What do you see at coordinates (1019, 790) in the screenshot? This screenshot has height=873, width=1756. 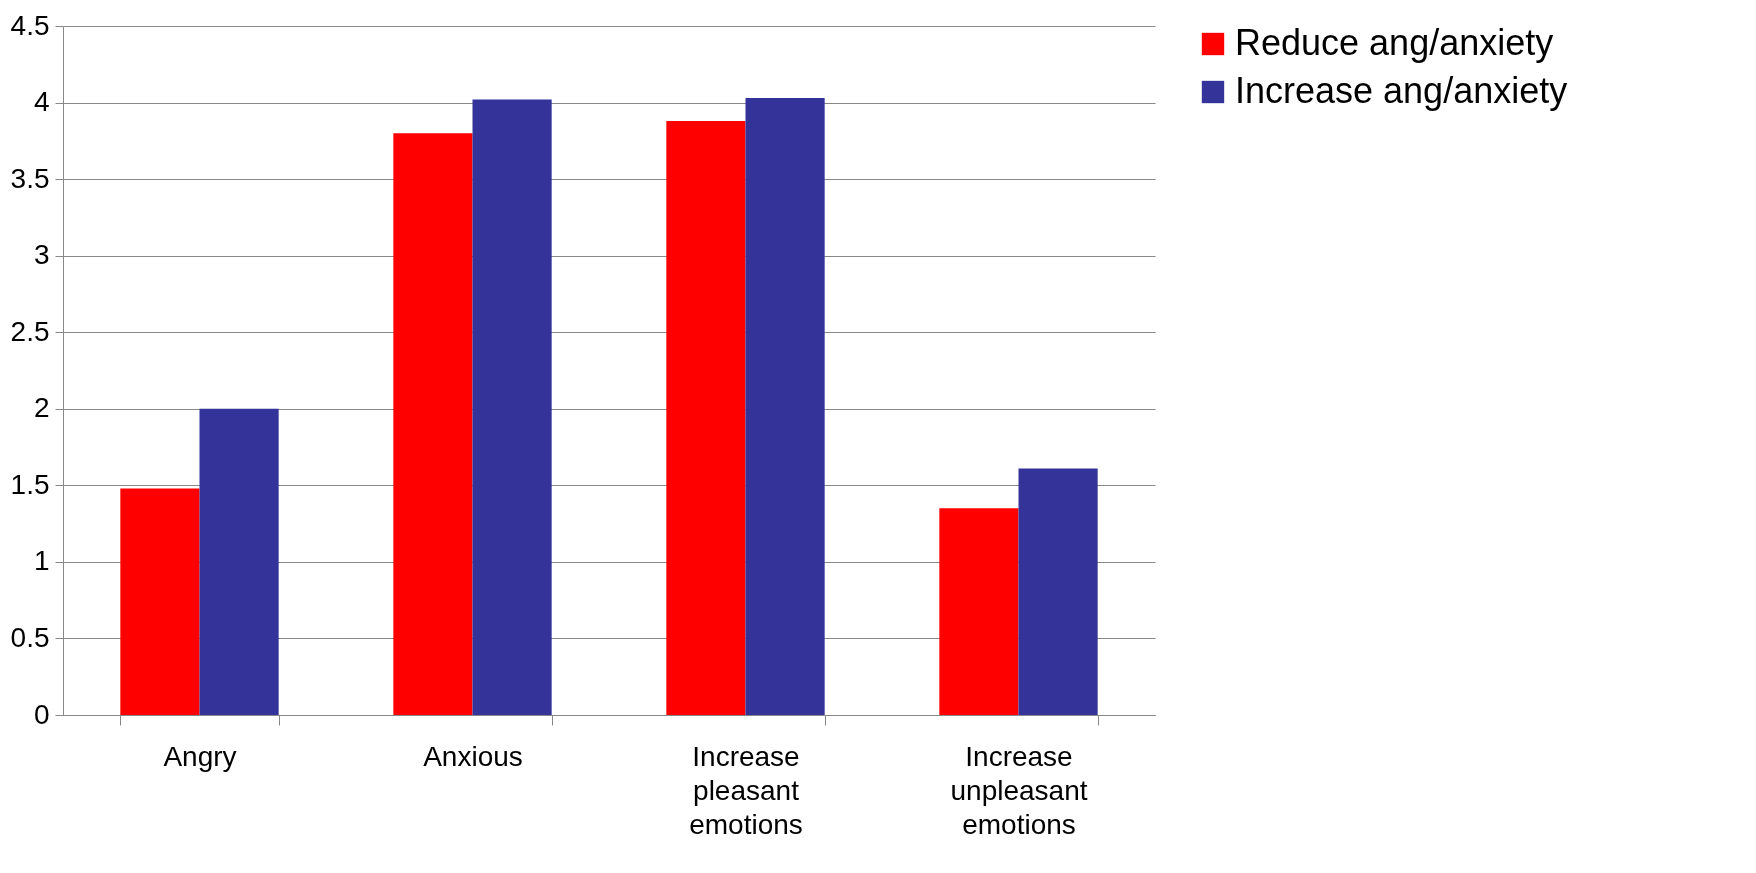 I see `x-tick-label: Increase unpleasant emotions` at bounding box center [1019, 790].